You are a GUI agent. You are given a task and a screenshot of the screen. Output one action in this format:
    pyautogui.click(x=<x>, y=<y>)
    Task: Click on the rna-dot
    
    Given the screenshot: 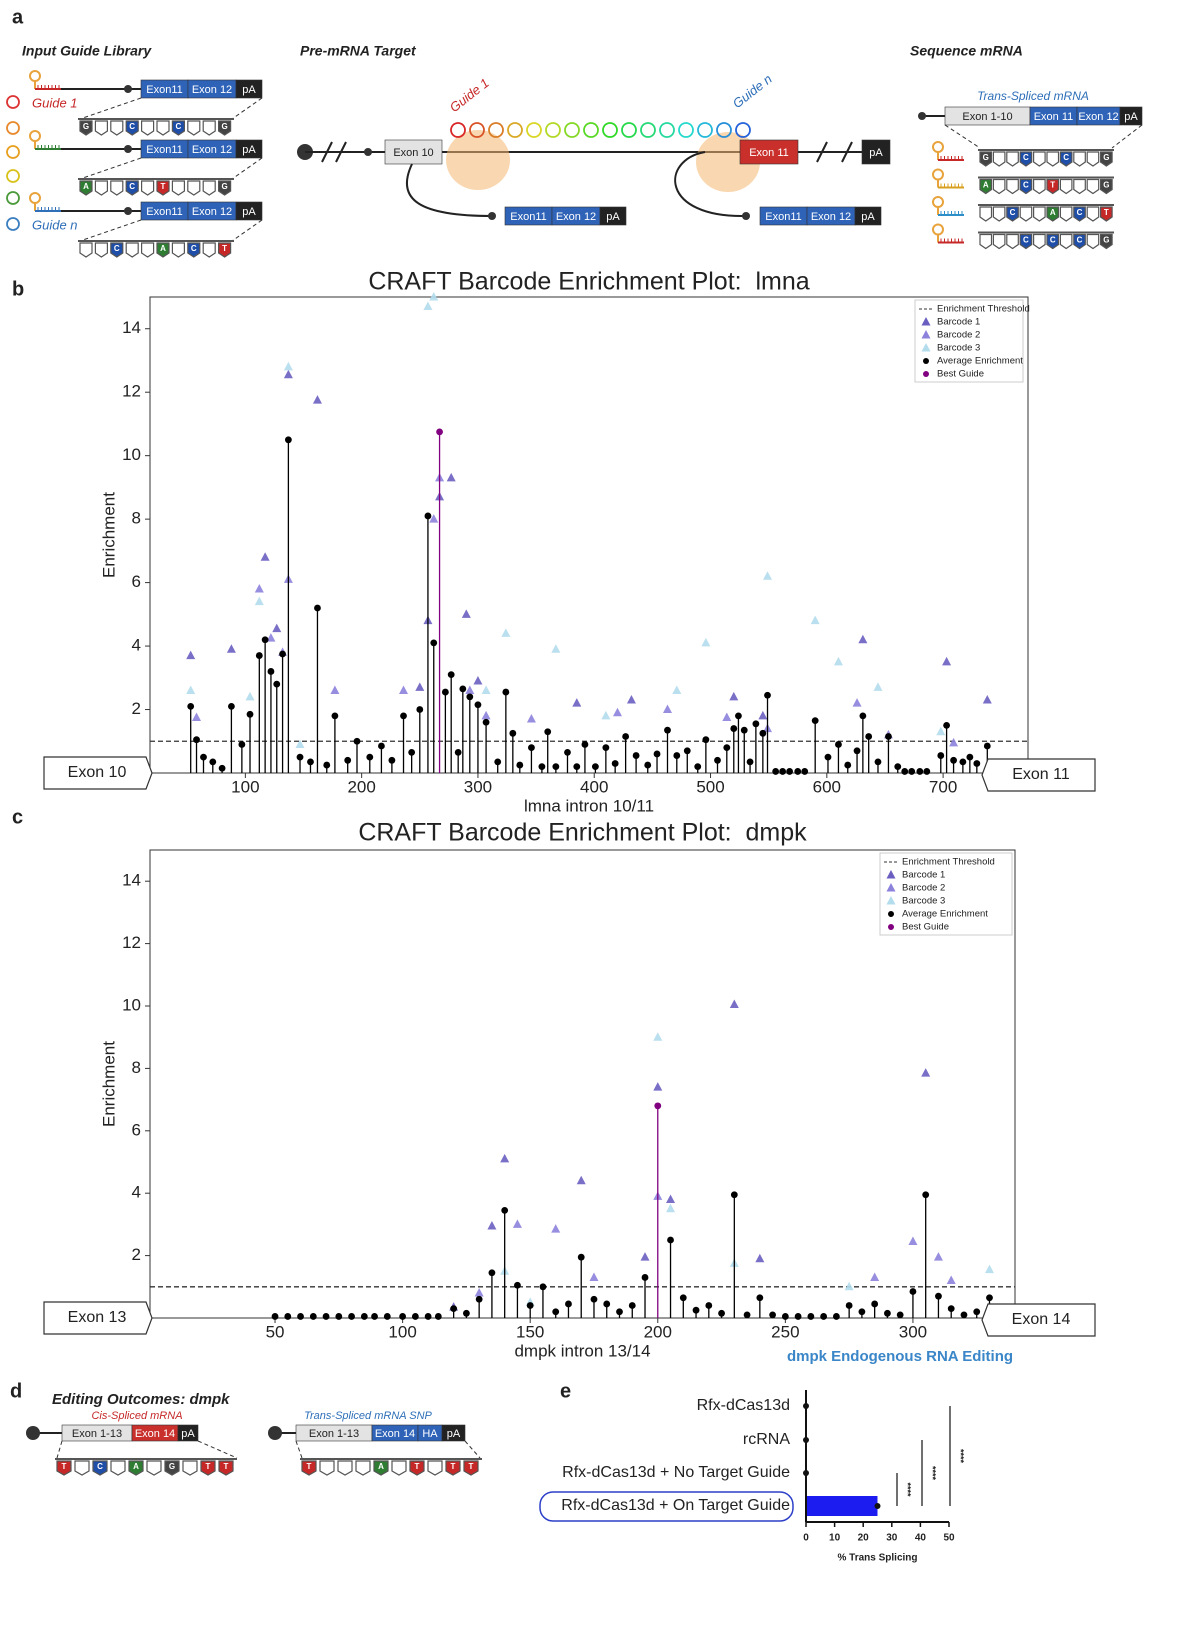 What is the action you would take?
    pyautogui.click(x=368, y=152)
    